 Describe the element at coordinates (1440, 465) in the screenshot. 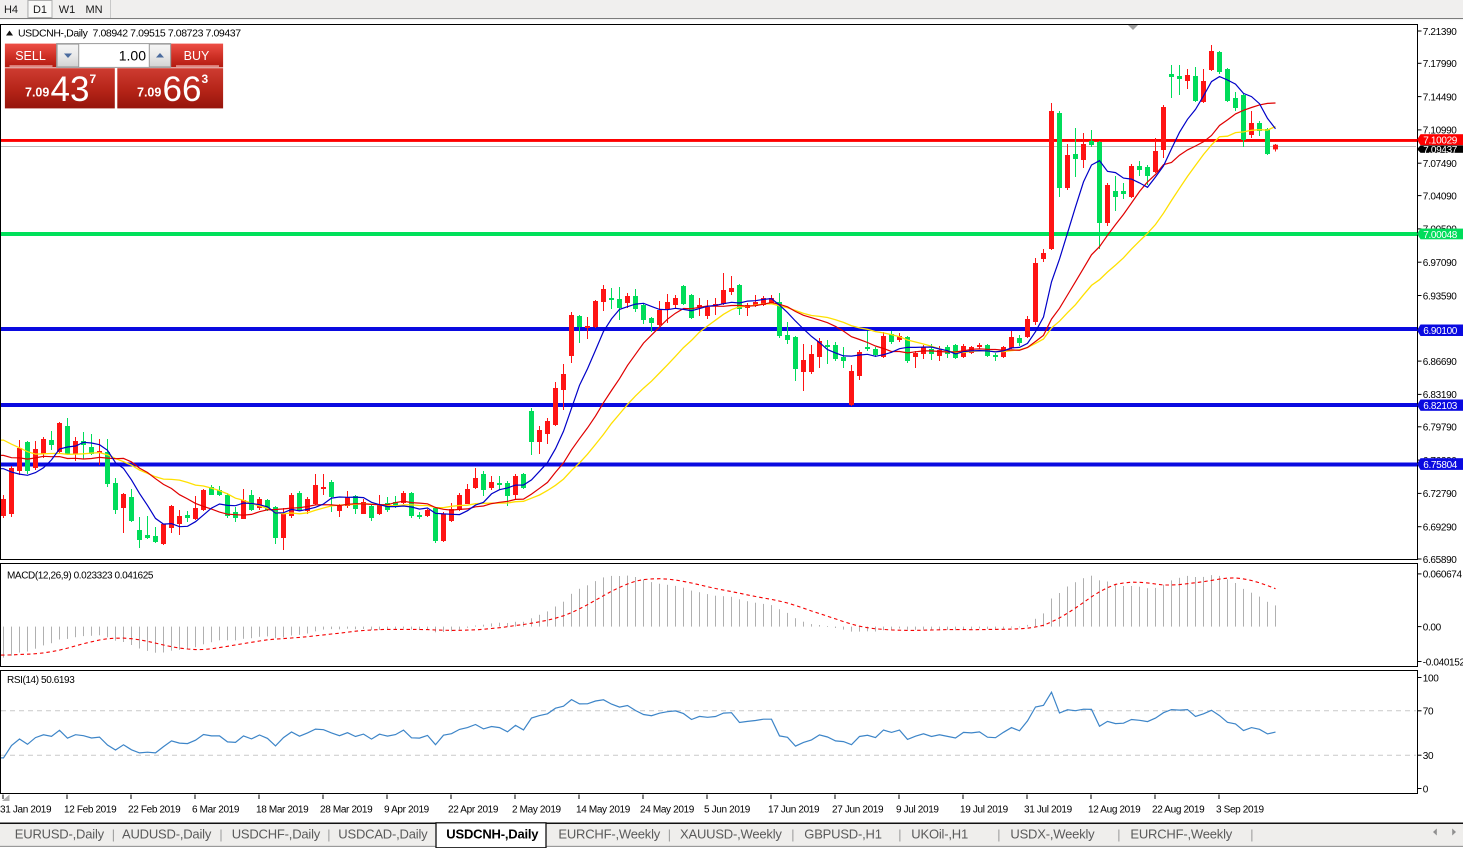

I see `svg-text: 6.75804` at that location.